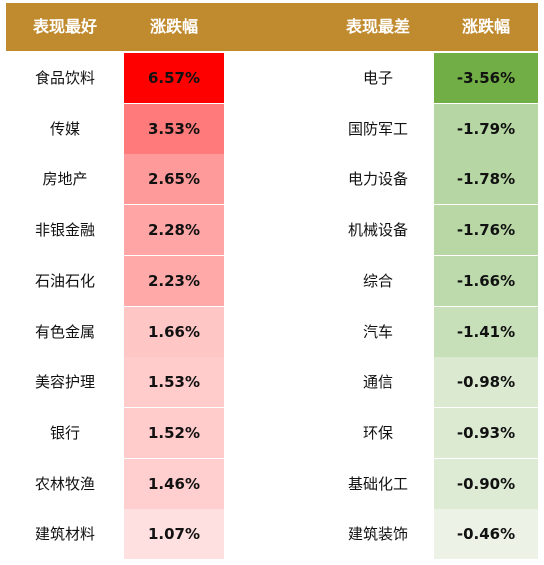 The width and height of the screenshot is (544, 565). What do you see at coordinates (377, 78) in the screenshot?
I see `worst-sector-name: 电子` at bounding box center [377, 78].